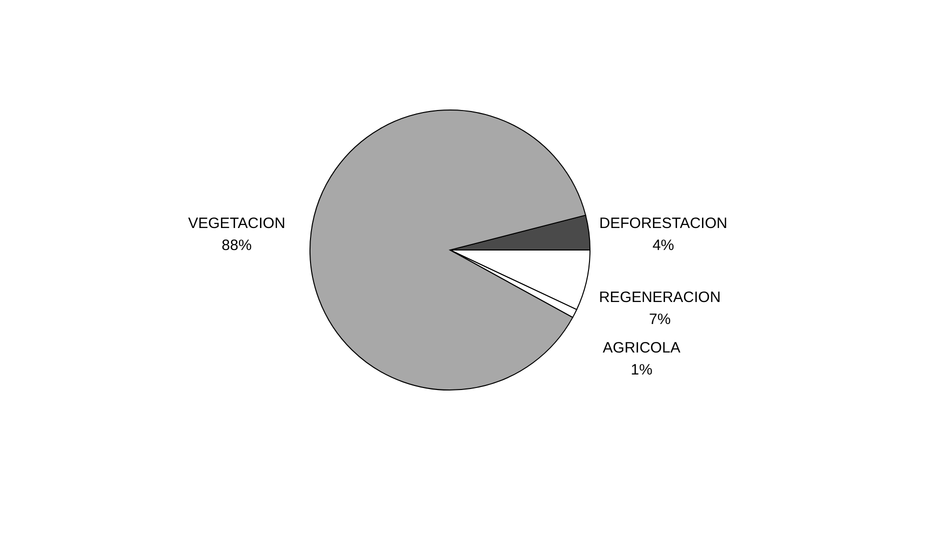  Describe the element at coordinates (663, 223) in the screenshot. I see `slice-label: DEFORESTACION` at that location.